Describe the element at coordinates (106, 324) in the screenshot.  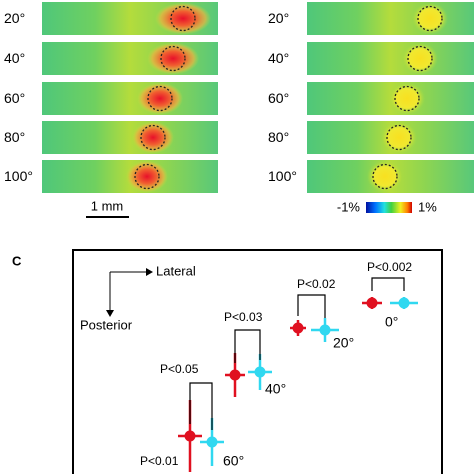
I see `axis-label: Posterior` at that location.